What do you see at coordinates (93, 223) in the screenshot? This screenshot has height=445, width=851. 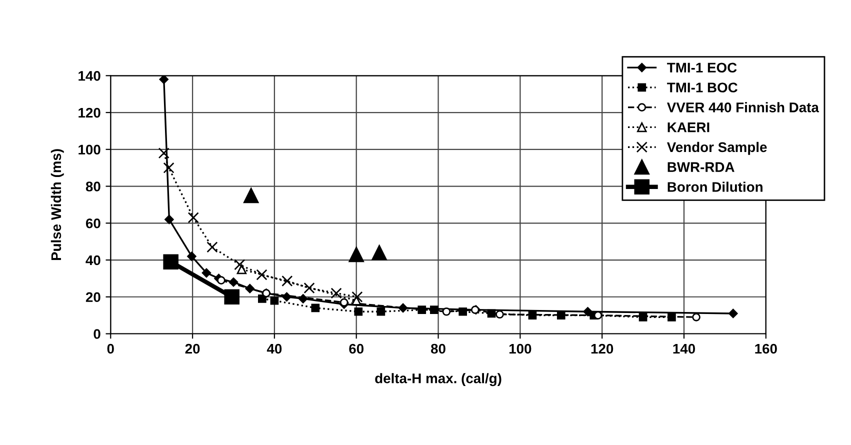 I see `y-tick-label: 60` at bounding box center [93, 223].